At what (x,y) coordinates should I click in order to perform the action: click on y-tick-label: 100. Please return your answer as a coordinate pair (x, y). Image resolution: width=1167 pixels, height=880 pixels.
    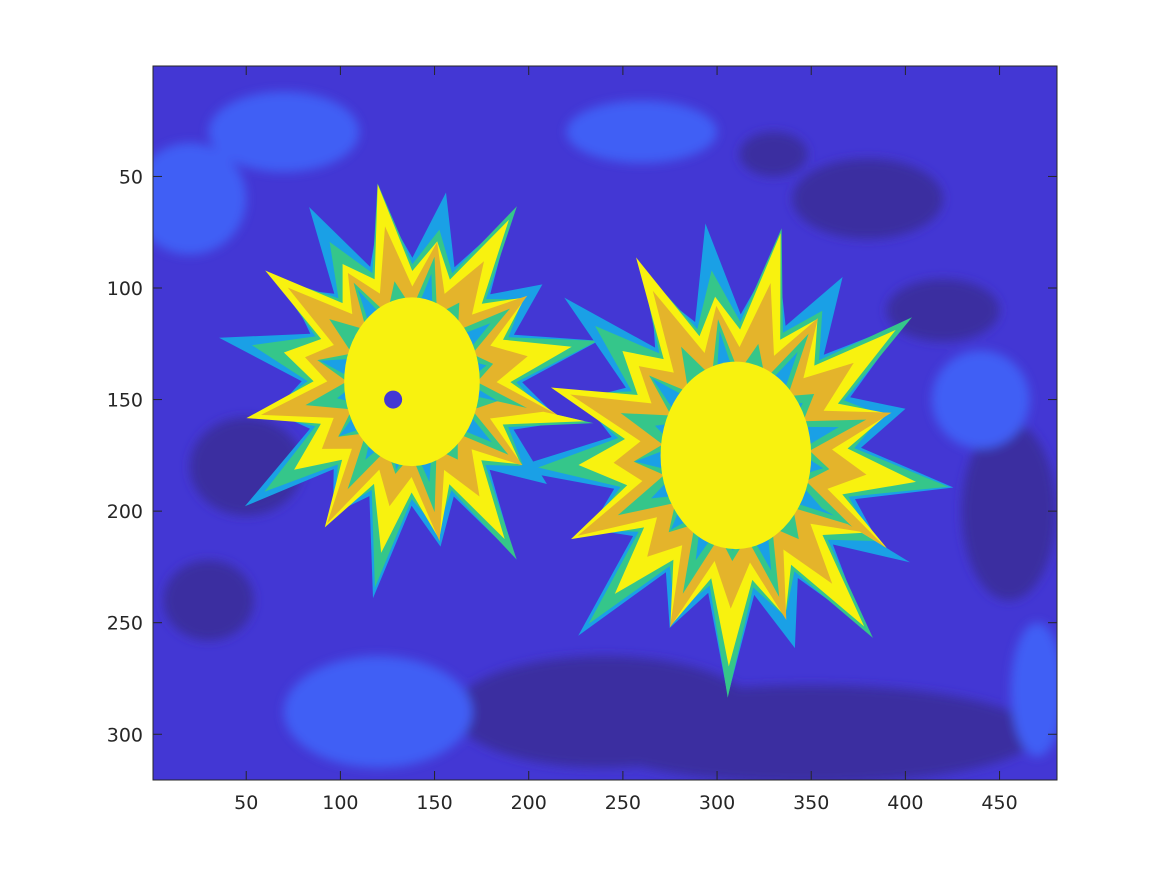
    Looking at the image, I should click on (125, 289).